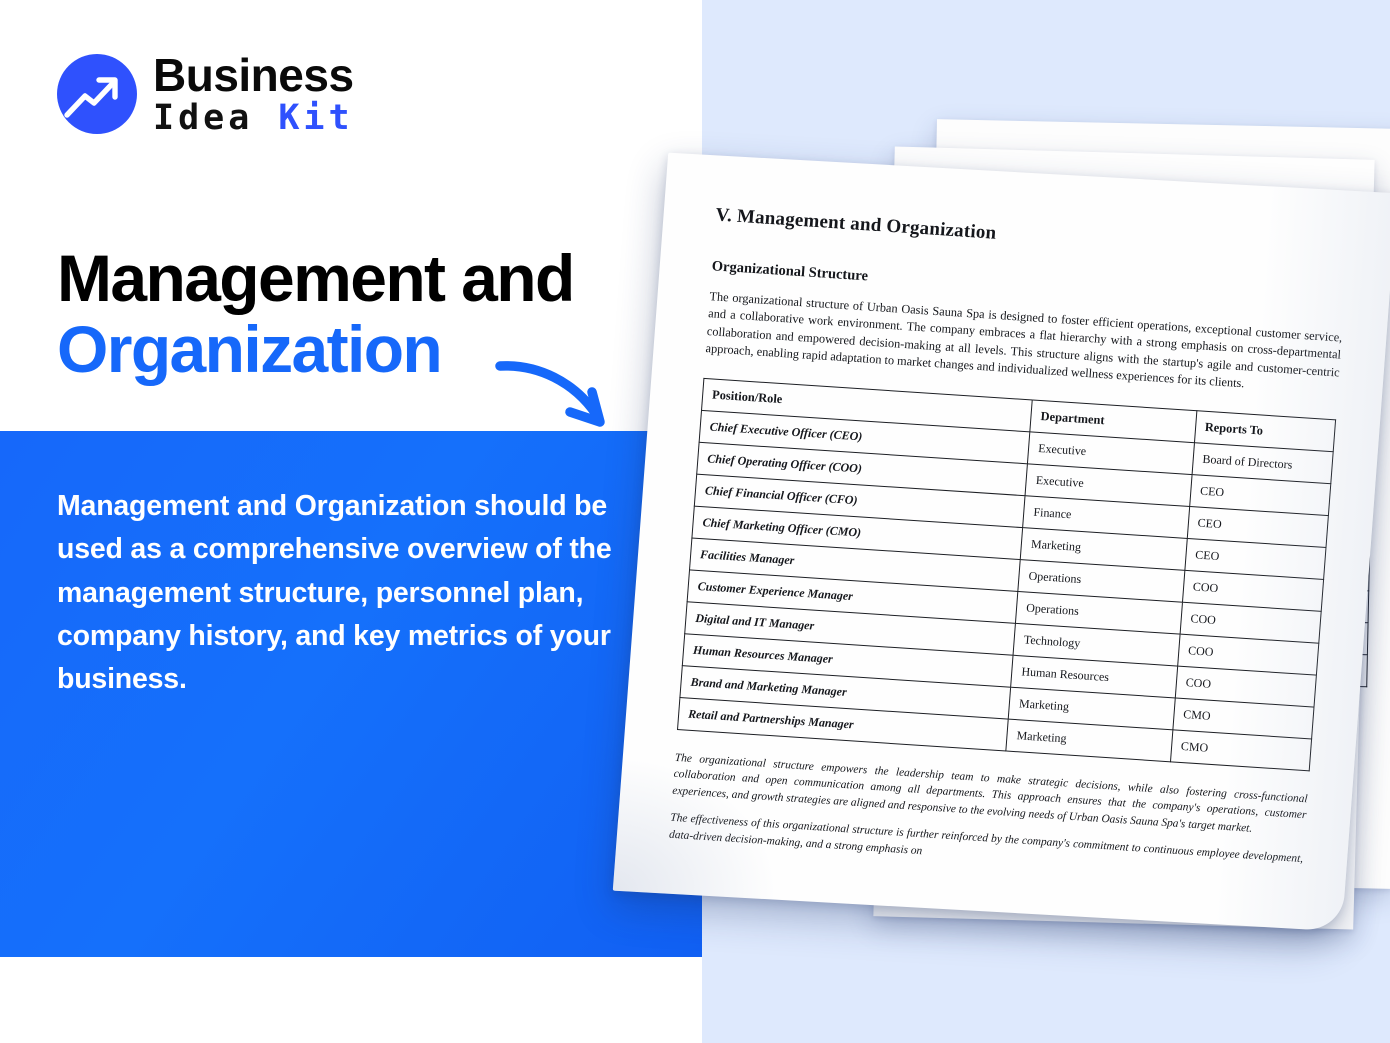 The height and width of the screenshot is (1043, 1390). What do you see at coordinates (216, 118) in the screenshot?
I see `brand-idea-text: Idea` at bounding box center [216, 118].